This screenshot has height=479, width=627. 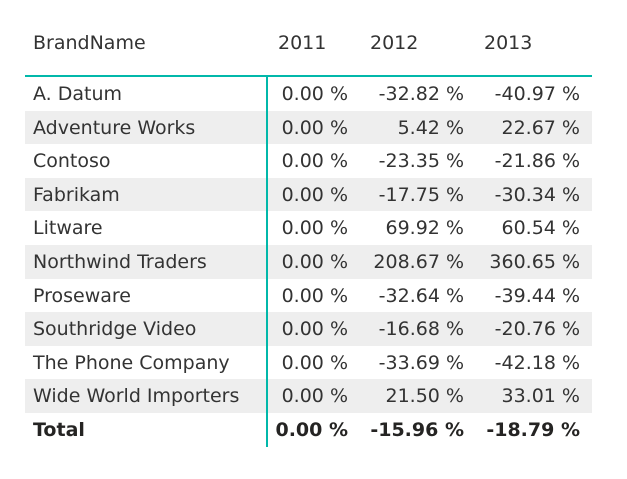 What do you see at coordinates (131, 362) in the screenshot?
I see `brand-cell: The Phone Company` at bounding box center [131, 362].